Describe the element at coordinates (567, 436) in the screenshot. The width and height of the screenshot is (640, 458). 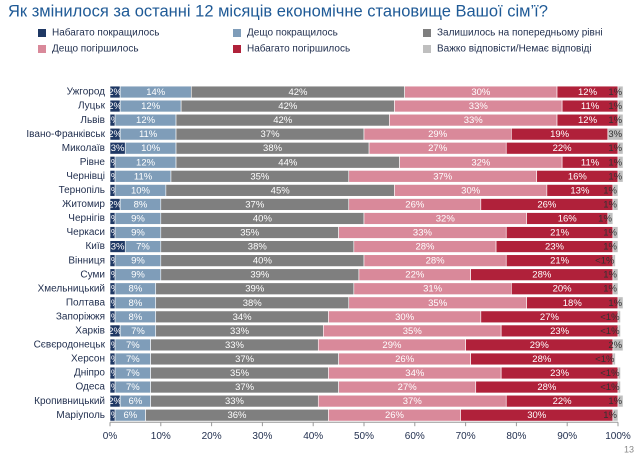
I see `x-tick-label: 90%` at that location.